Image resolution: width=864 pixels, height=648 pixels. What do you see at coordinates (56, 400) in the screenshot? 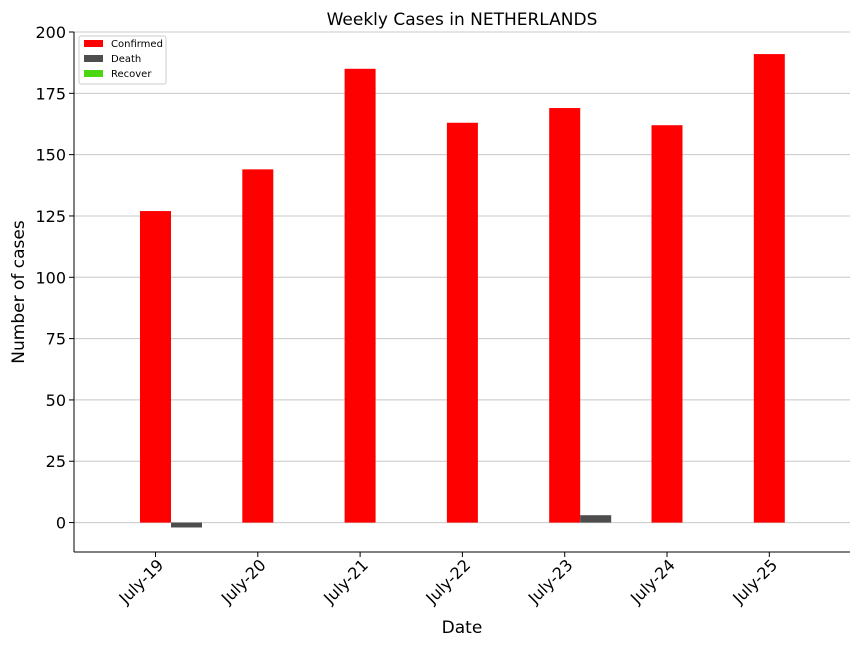
I see `y-tick-label: 50` at bounding box center [56, 400].